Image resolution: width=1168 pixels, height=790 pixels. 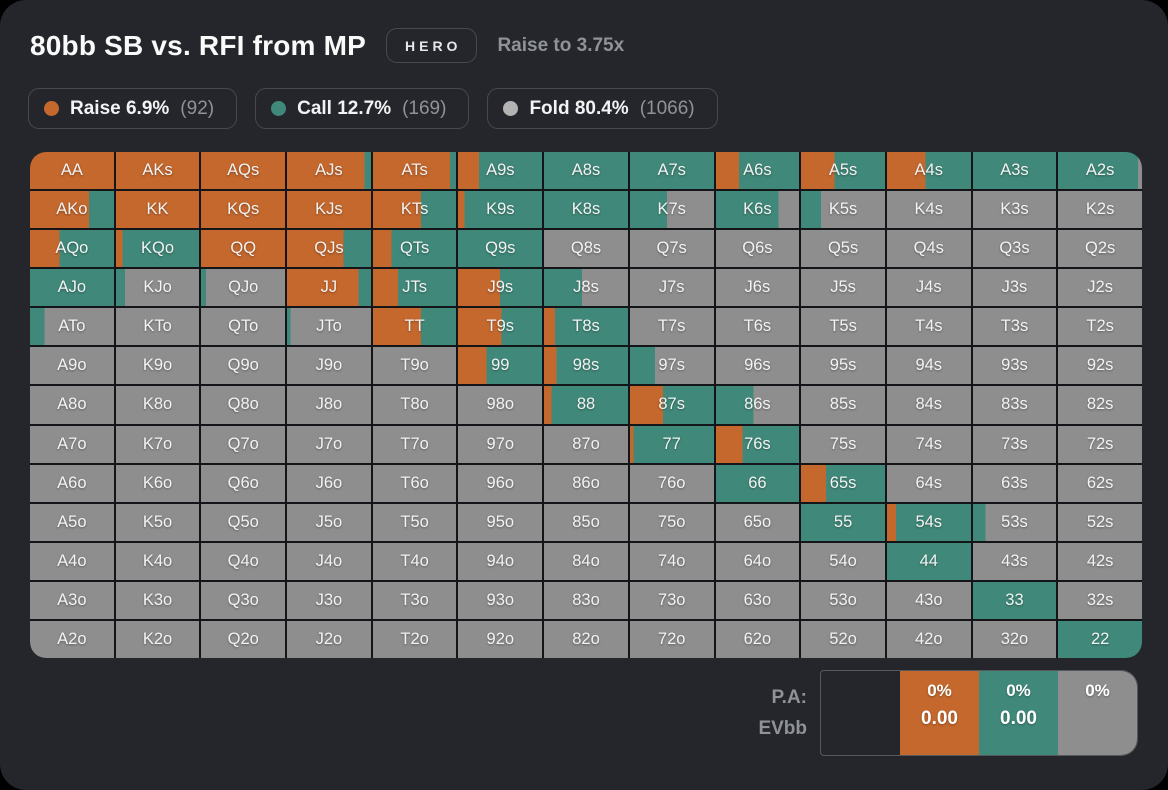 What do you see at coordinates (72, 288) in the screenshot?
I see `hand-cell-AJo: AJo` at bounding box center [72, 288].